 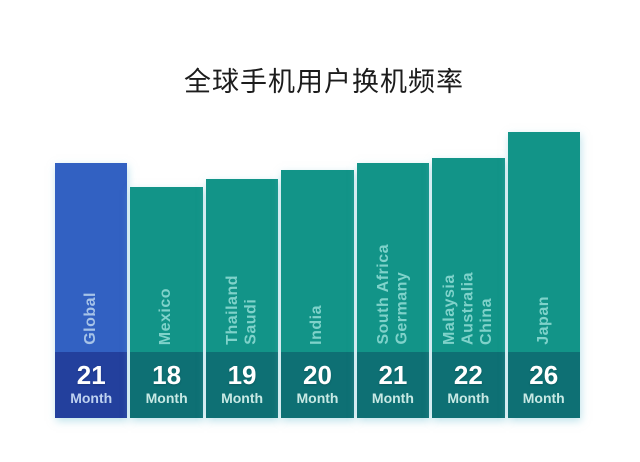 I want to click on bar-segment-thailand-saudi: Thailand Saudi, so click(x=242, y=265).